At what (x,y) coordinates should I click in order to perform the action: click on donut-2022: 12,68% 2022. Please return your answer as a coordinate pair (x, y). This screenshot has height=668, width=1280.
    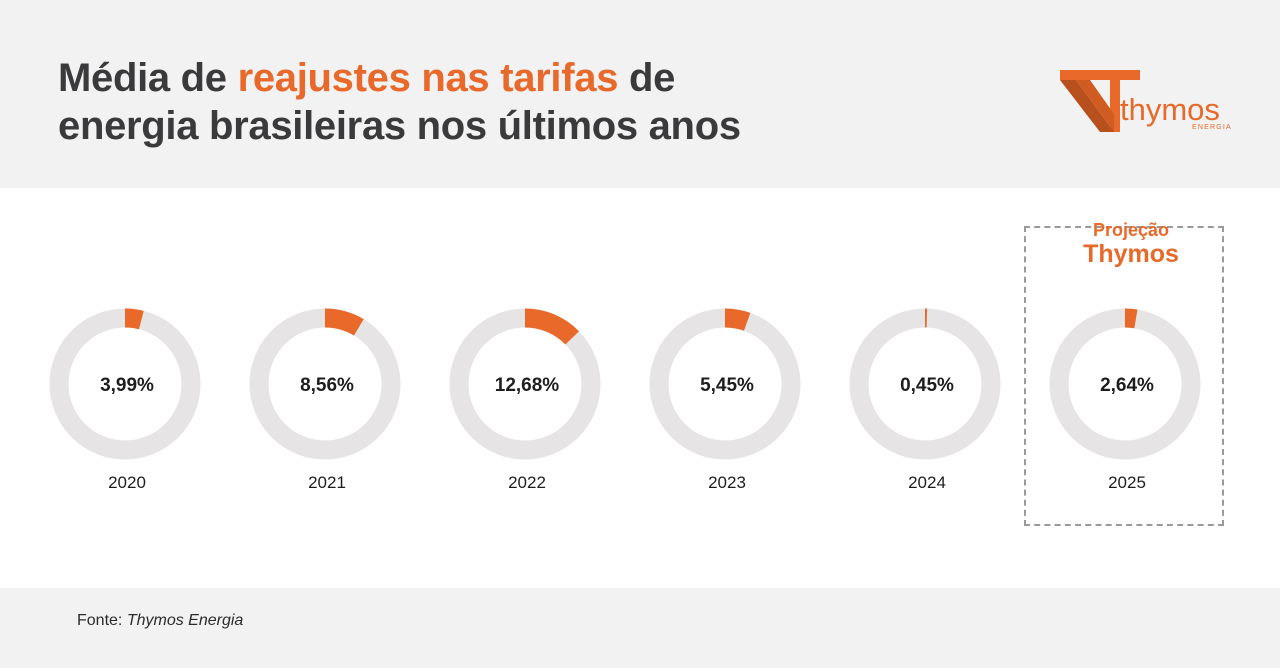
    Looking at the image, I should click on (525, 400).